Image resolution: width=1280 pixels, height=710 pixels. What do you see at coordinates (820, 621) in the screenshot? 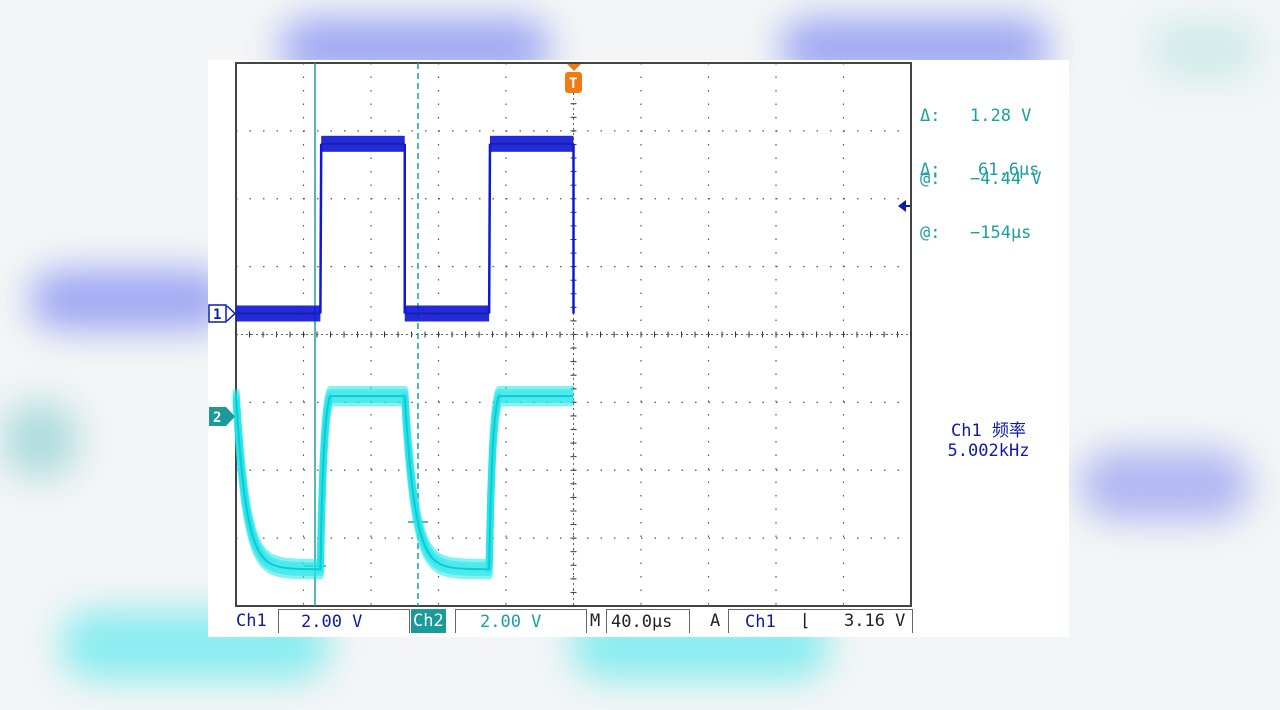
I see `trigger-source: Ch1` at bounding box center [820, 621].